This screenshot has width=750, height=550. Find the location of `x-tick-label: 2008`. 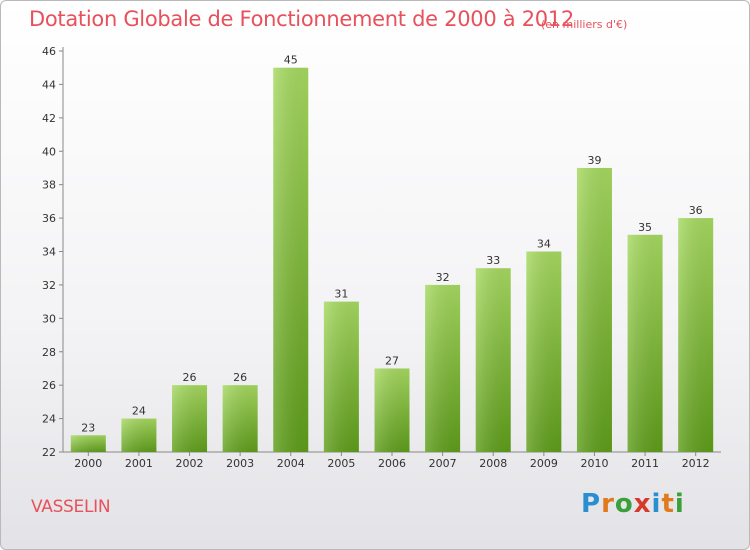

x-tick-label: 2008 is located at coordinates (493, 463).